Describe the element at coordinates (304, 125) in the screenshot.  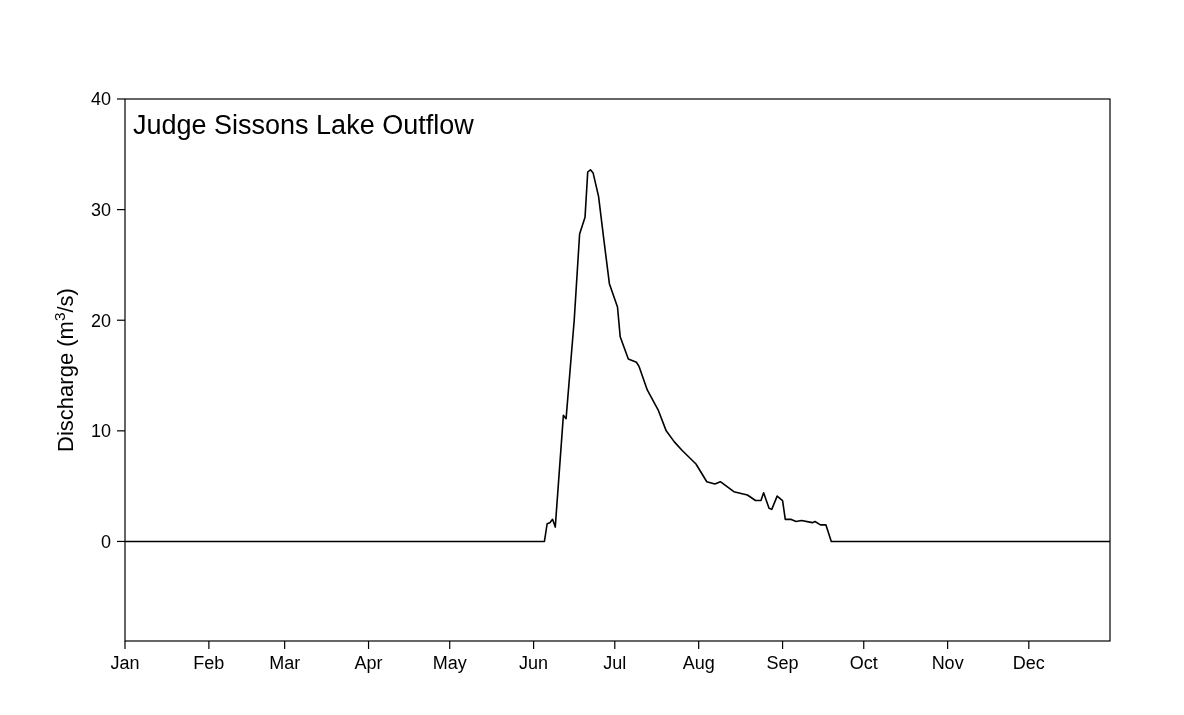
I see `chart-title: Judge Sissons Lake Outflow` at that location.